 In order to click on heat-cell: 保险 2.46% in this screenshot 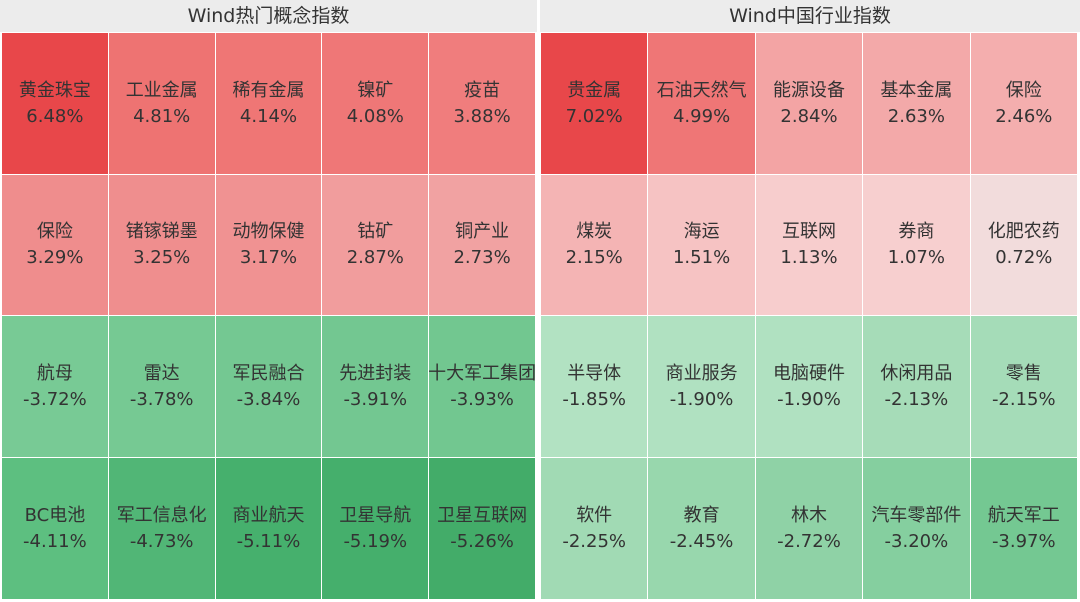, I will do `click(1023, 103)`.